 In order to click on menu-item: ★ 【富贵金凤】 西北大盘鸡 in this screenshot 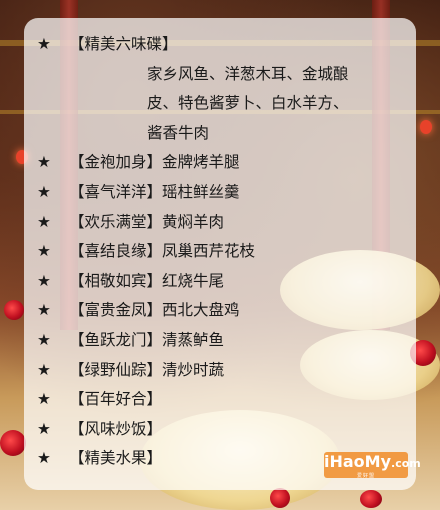, I will do `click(227, 311)`.